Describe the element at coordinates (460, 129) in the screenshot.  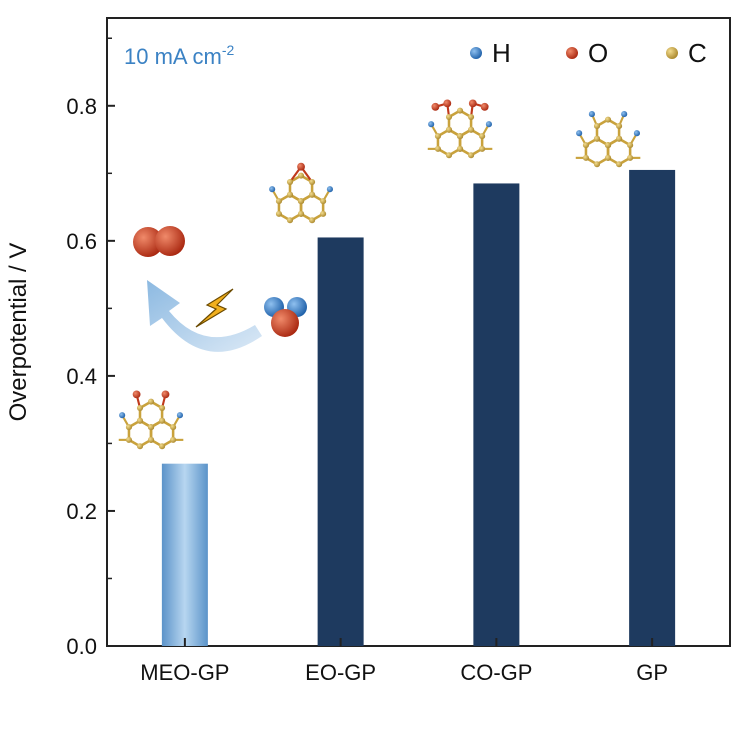
I see `co-gp-structure-icon` at that location.